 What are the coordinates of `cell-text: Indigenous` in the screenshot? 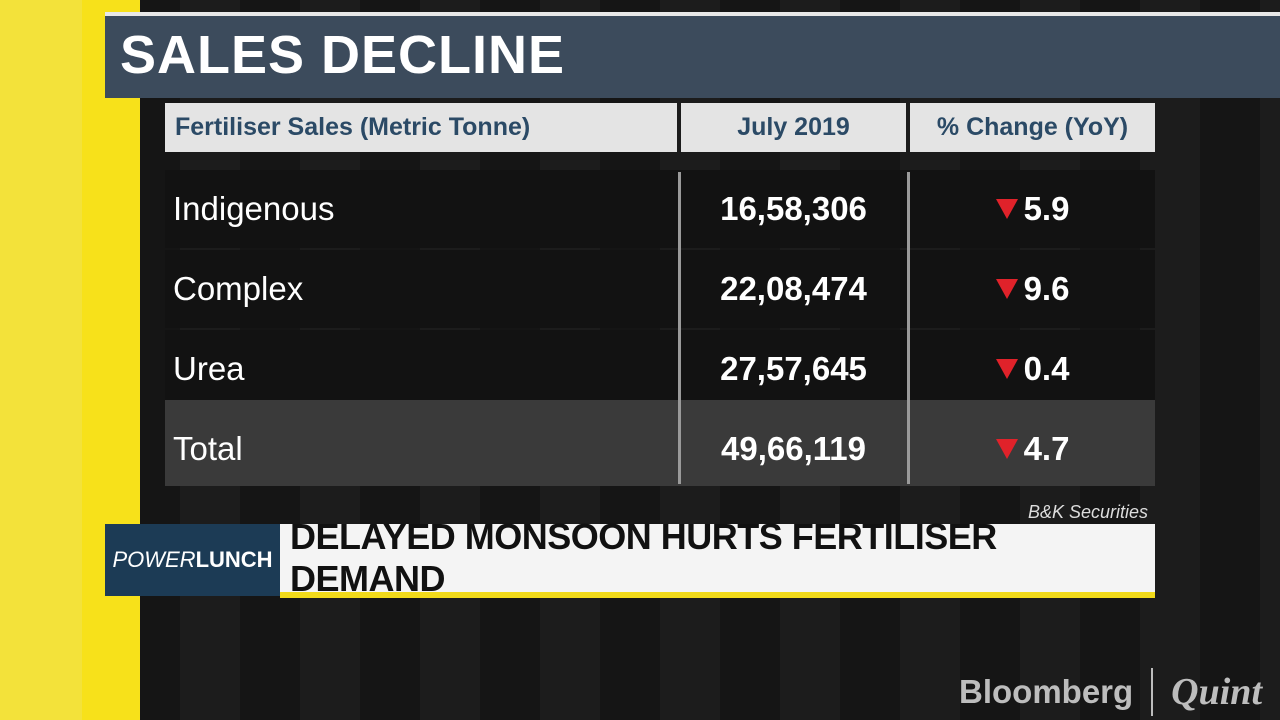 It's located at (254, 208).